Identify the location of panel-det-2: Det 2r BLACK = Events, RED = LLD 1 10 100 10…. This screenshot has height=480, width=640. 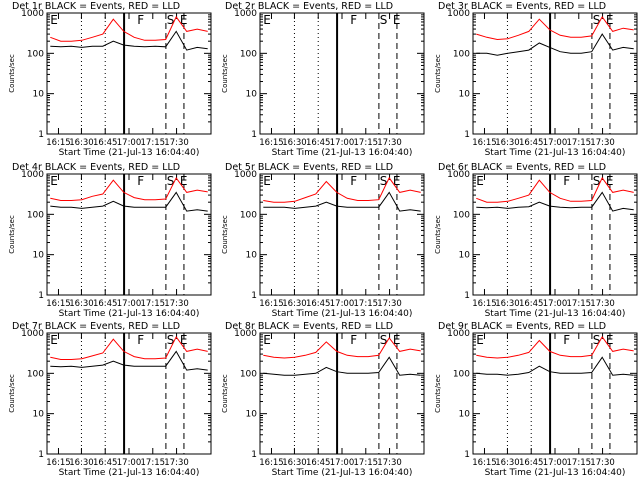
(323, 79).